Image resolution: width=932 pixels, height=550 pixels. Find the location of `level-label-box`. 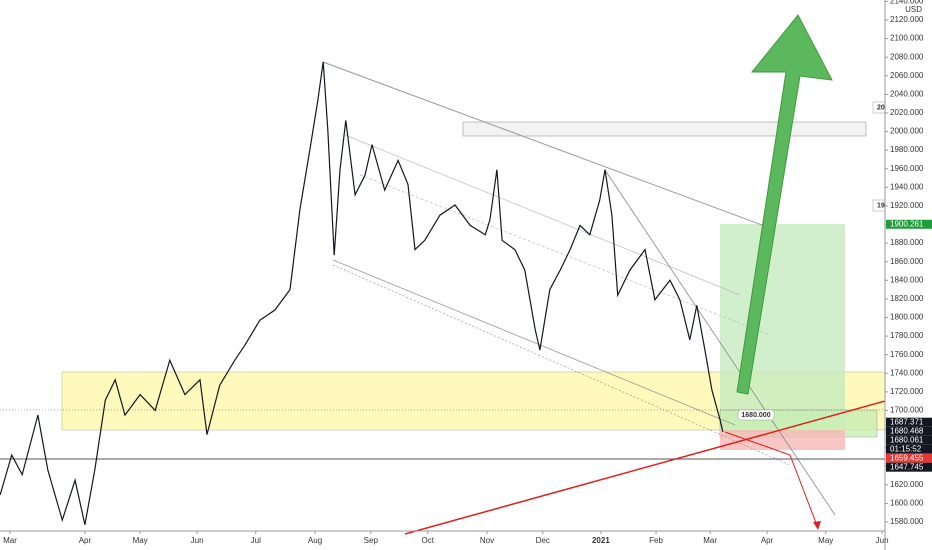

level-label-box is located at coordinates (756, 415).